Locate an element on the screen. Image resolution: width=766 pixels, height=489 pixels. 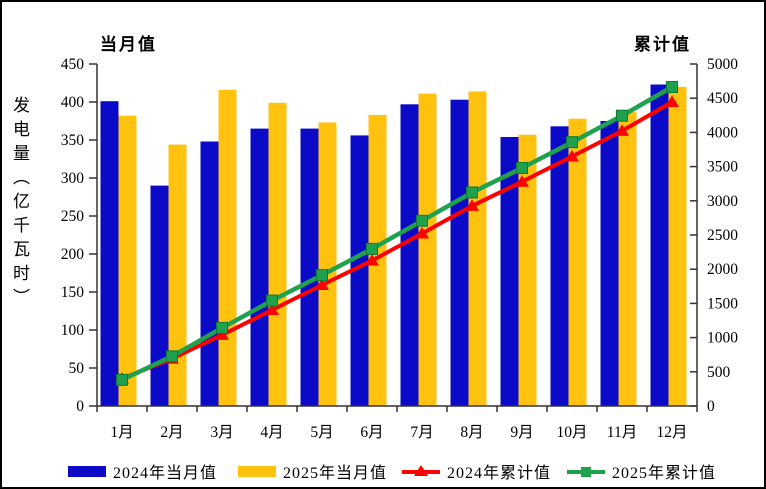
square-marker-icon is located at coordinates (586, 472).